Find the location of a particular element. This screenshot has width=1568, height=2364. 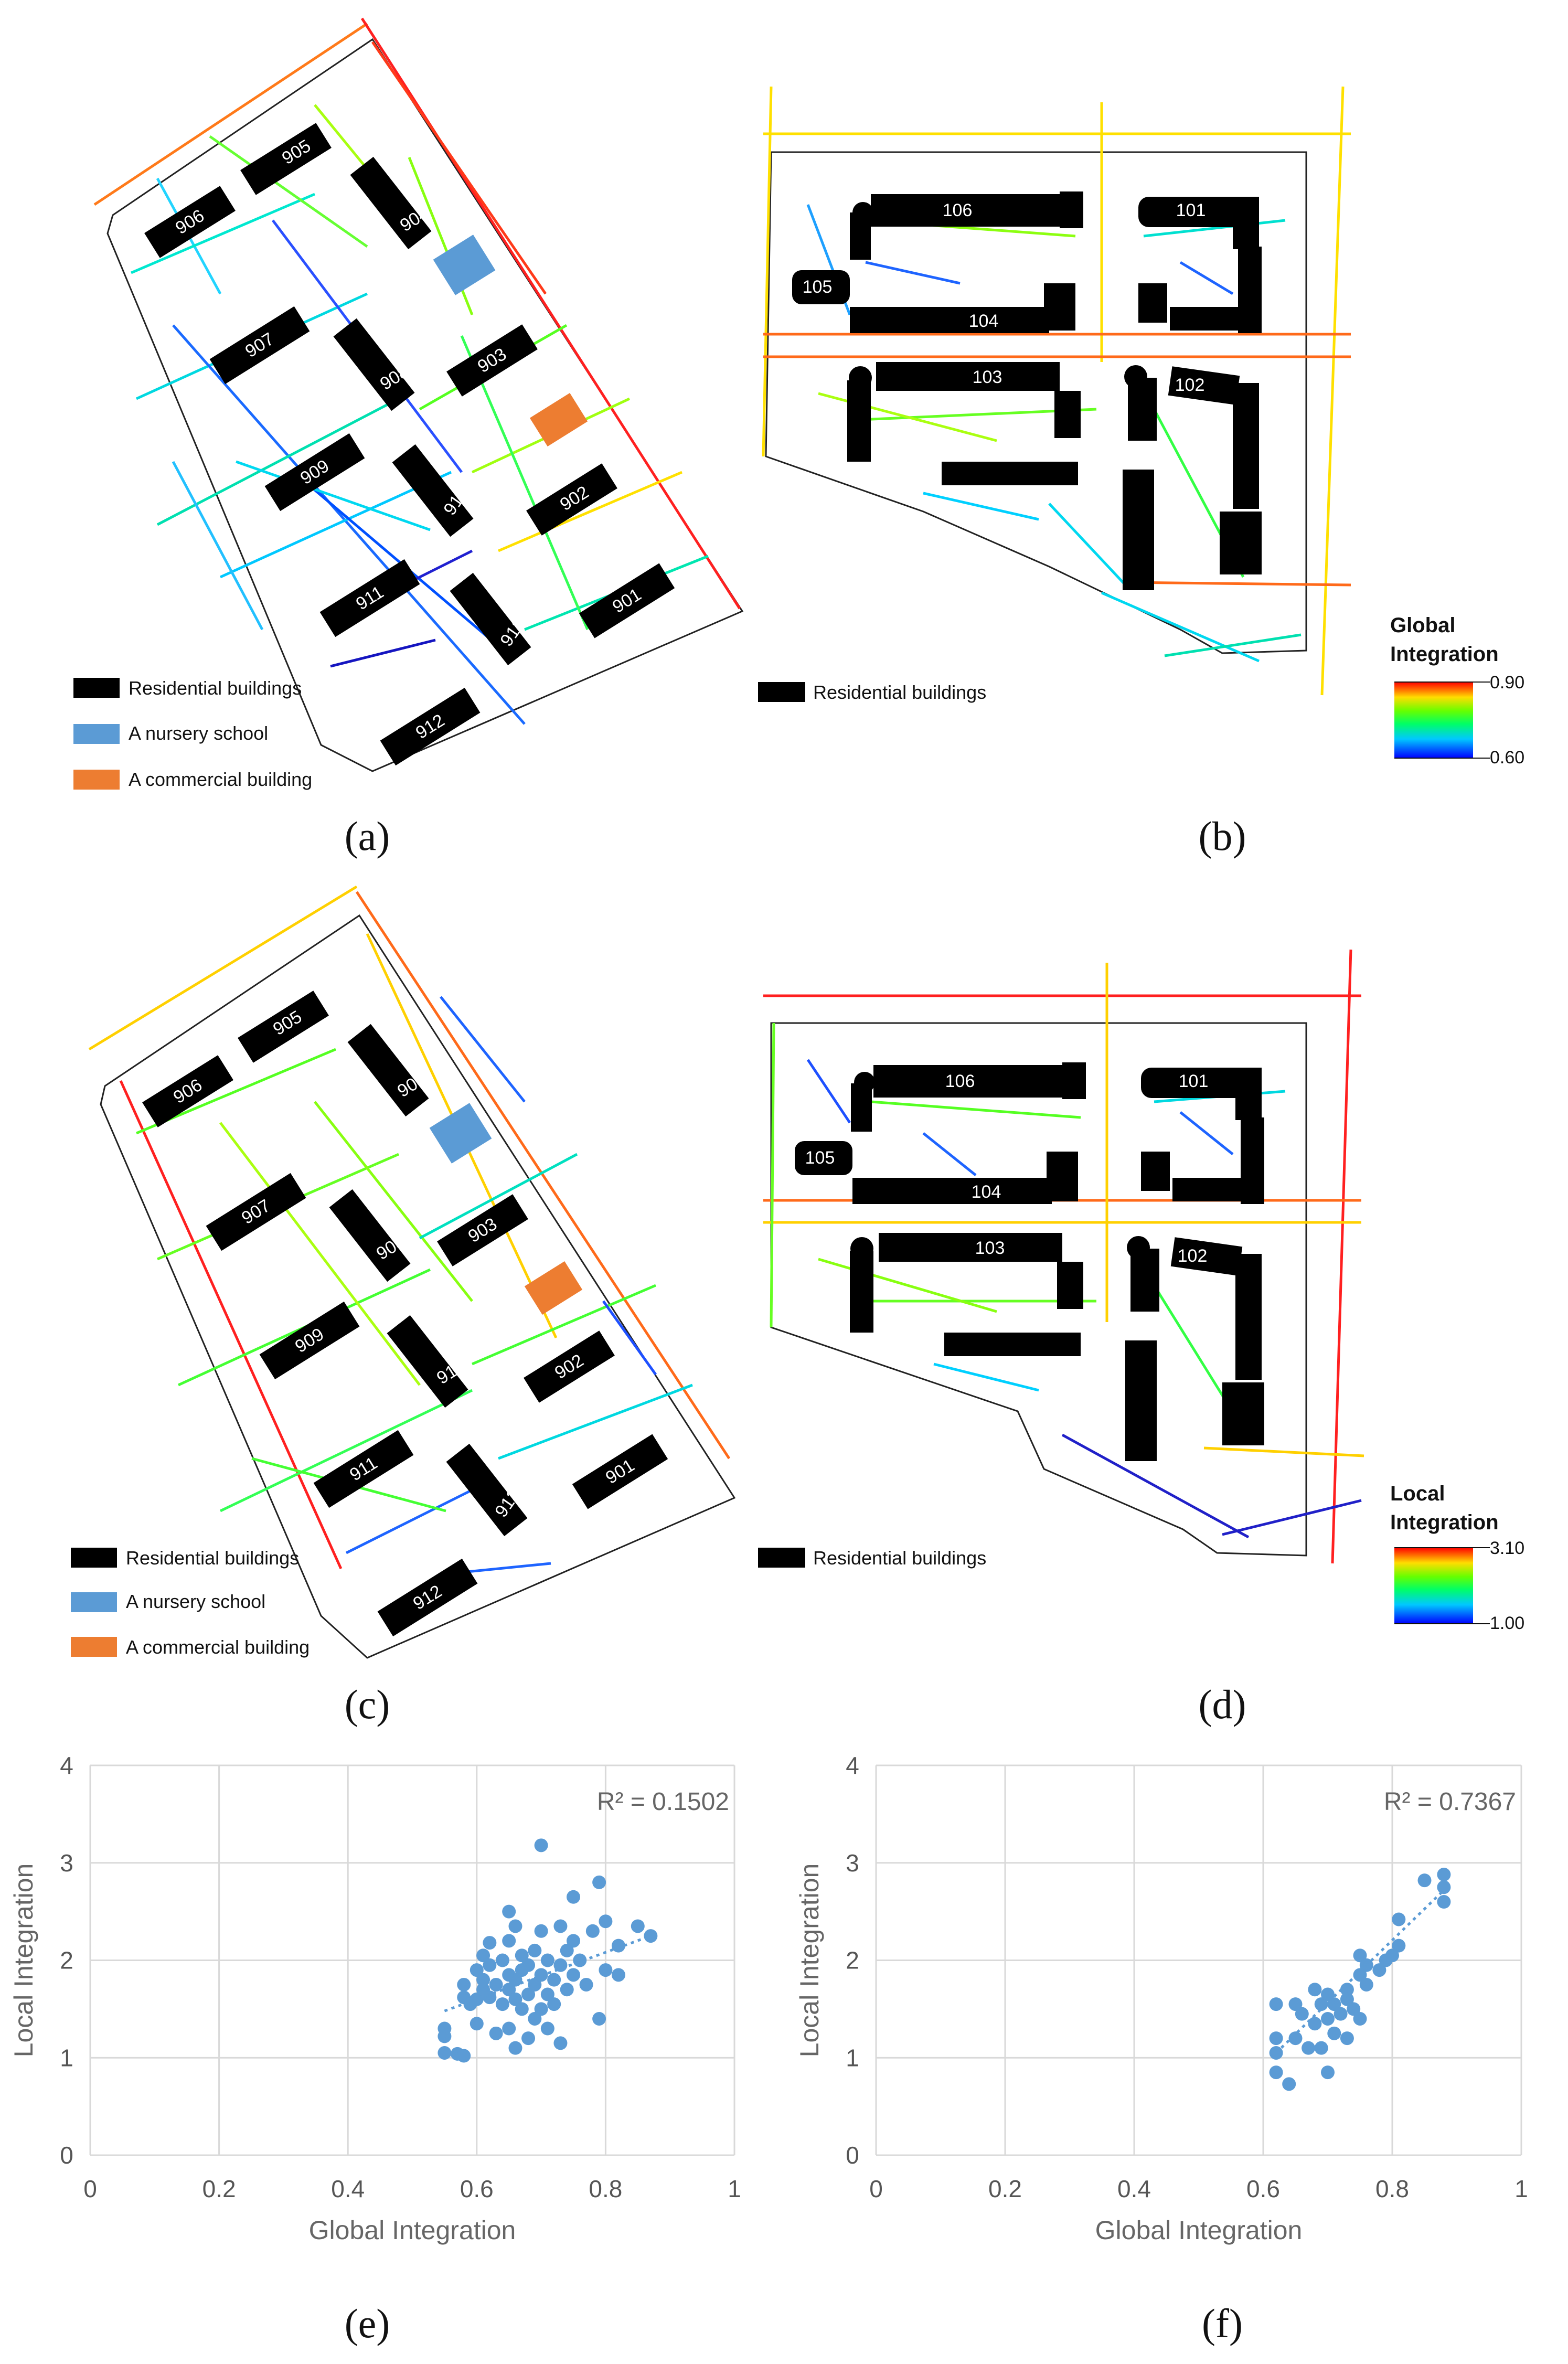

y-tick-label: 0 is located at coordinates (66, 2155).